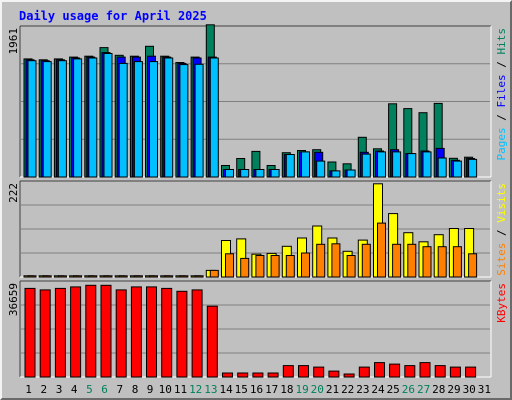 Image resolution: width=512 pixels, height=400 pixels. What do you see at coordinates (484, 389) in the screenshot?
I see `x-tick-label: 31` at bounding box center [484, 389].